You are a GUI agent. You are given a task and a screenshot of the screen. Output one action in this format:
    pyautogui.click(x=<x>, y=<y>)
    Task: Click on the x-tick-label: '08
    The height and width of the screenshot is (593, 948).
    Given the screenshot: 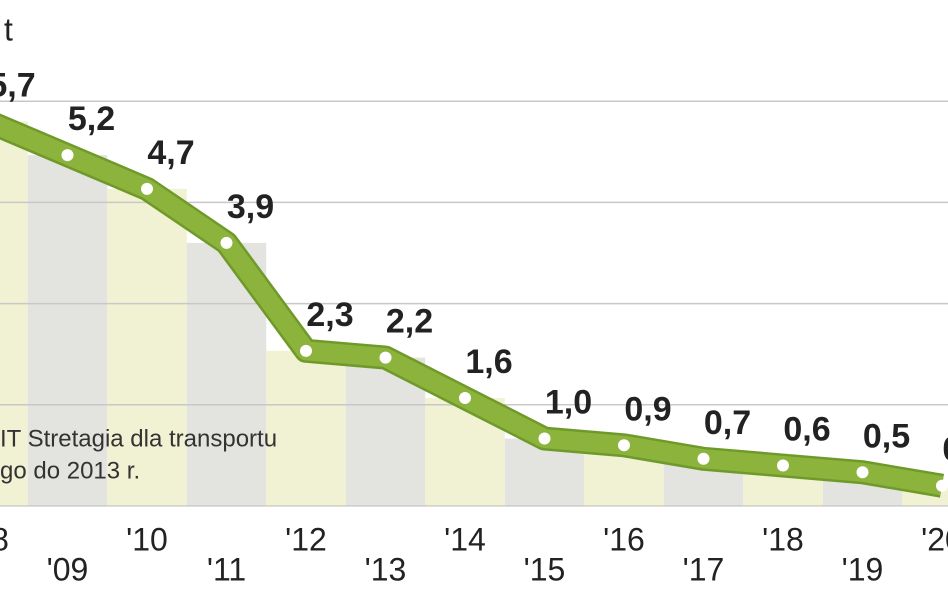 What is the action you would take?
    pyautogui.click(x=4, y=539)
    